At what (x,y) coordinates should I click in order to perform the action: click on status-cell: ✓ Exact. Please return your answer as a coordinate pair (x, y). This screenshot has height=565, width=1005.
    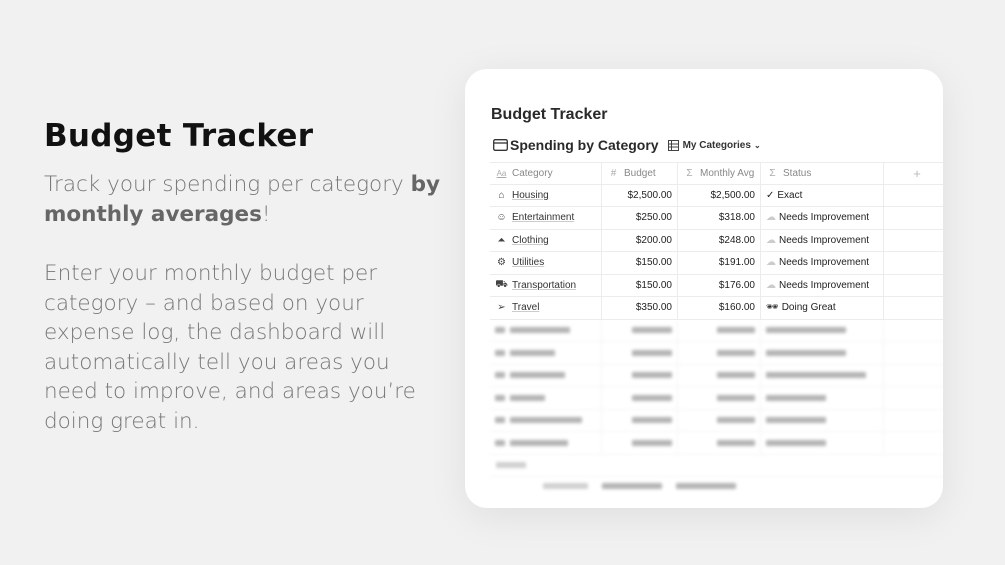
    Looking at the image, I should click on (822, 195).